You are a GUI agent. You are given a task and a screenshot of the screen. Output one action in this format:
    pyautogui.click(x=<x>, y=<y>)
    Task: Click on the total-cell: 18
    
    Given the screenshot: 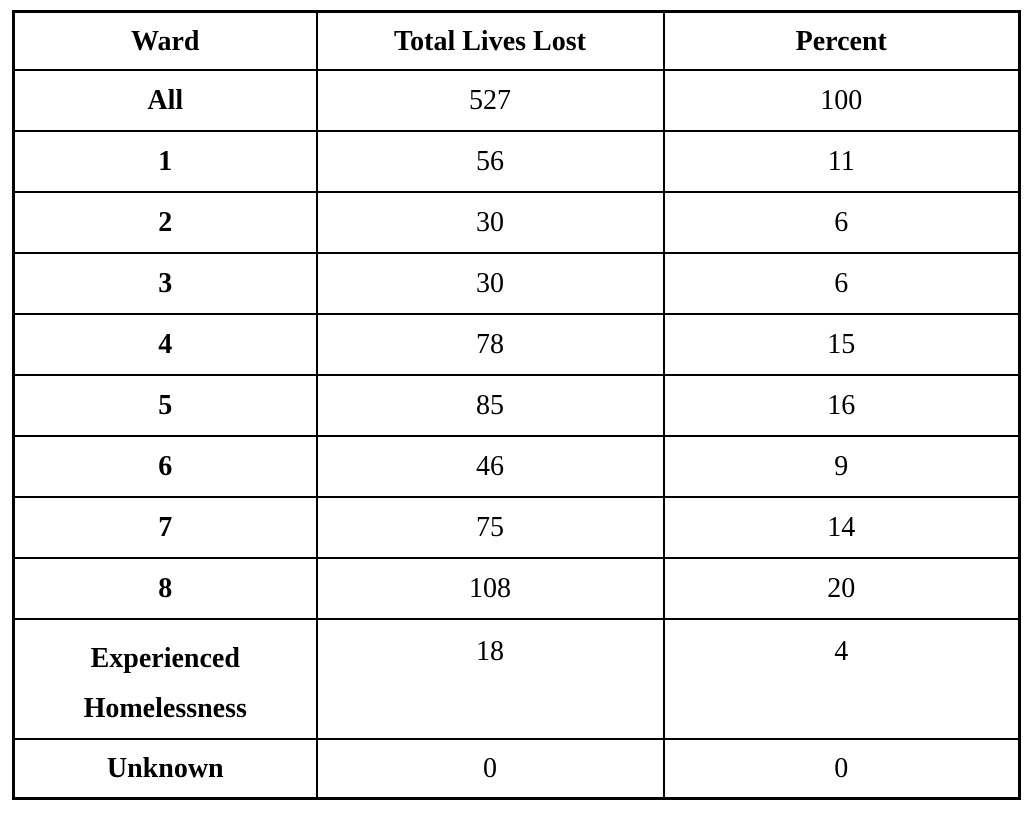 What is the action you would take?
    pyautogui.click(x=490, y=679)
    